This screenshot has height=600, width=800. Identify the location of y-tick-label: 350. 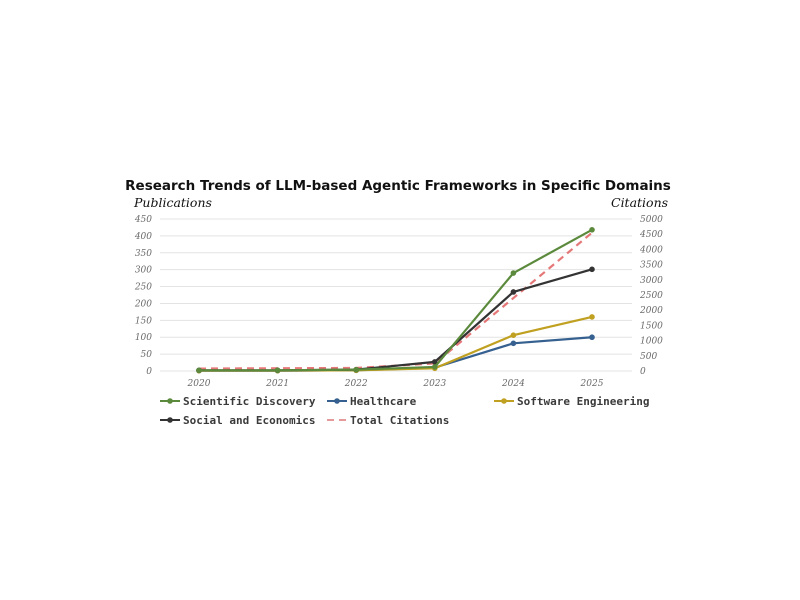
(143, 254).